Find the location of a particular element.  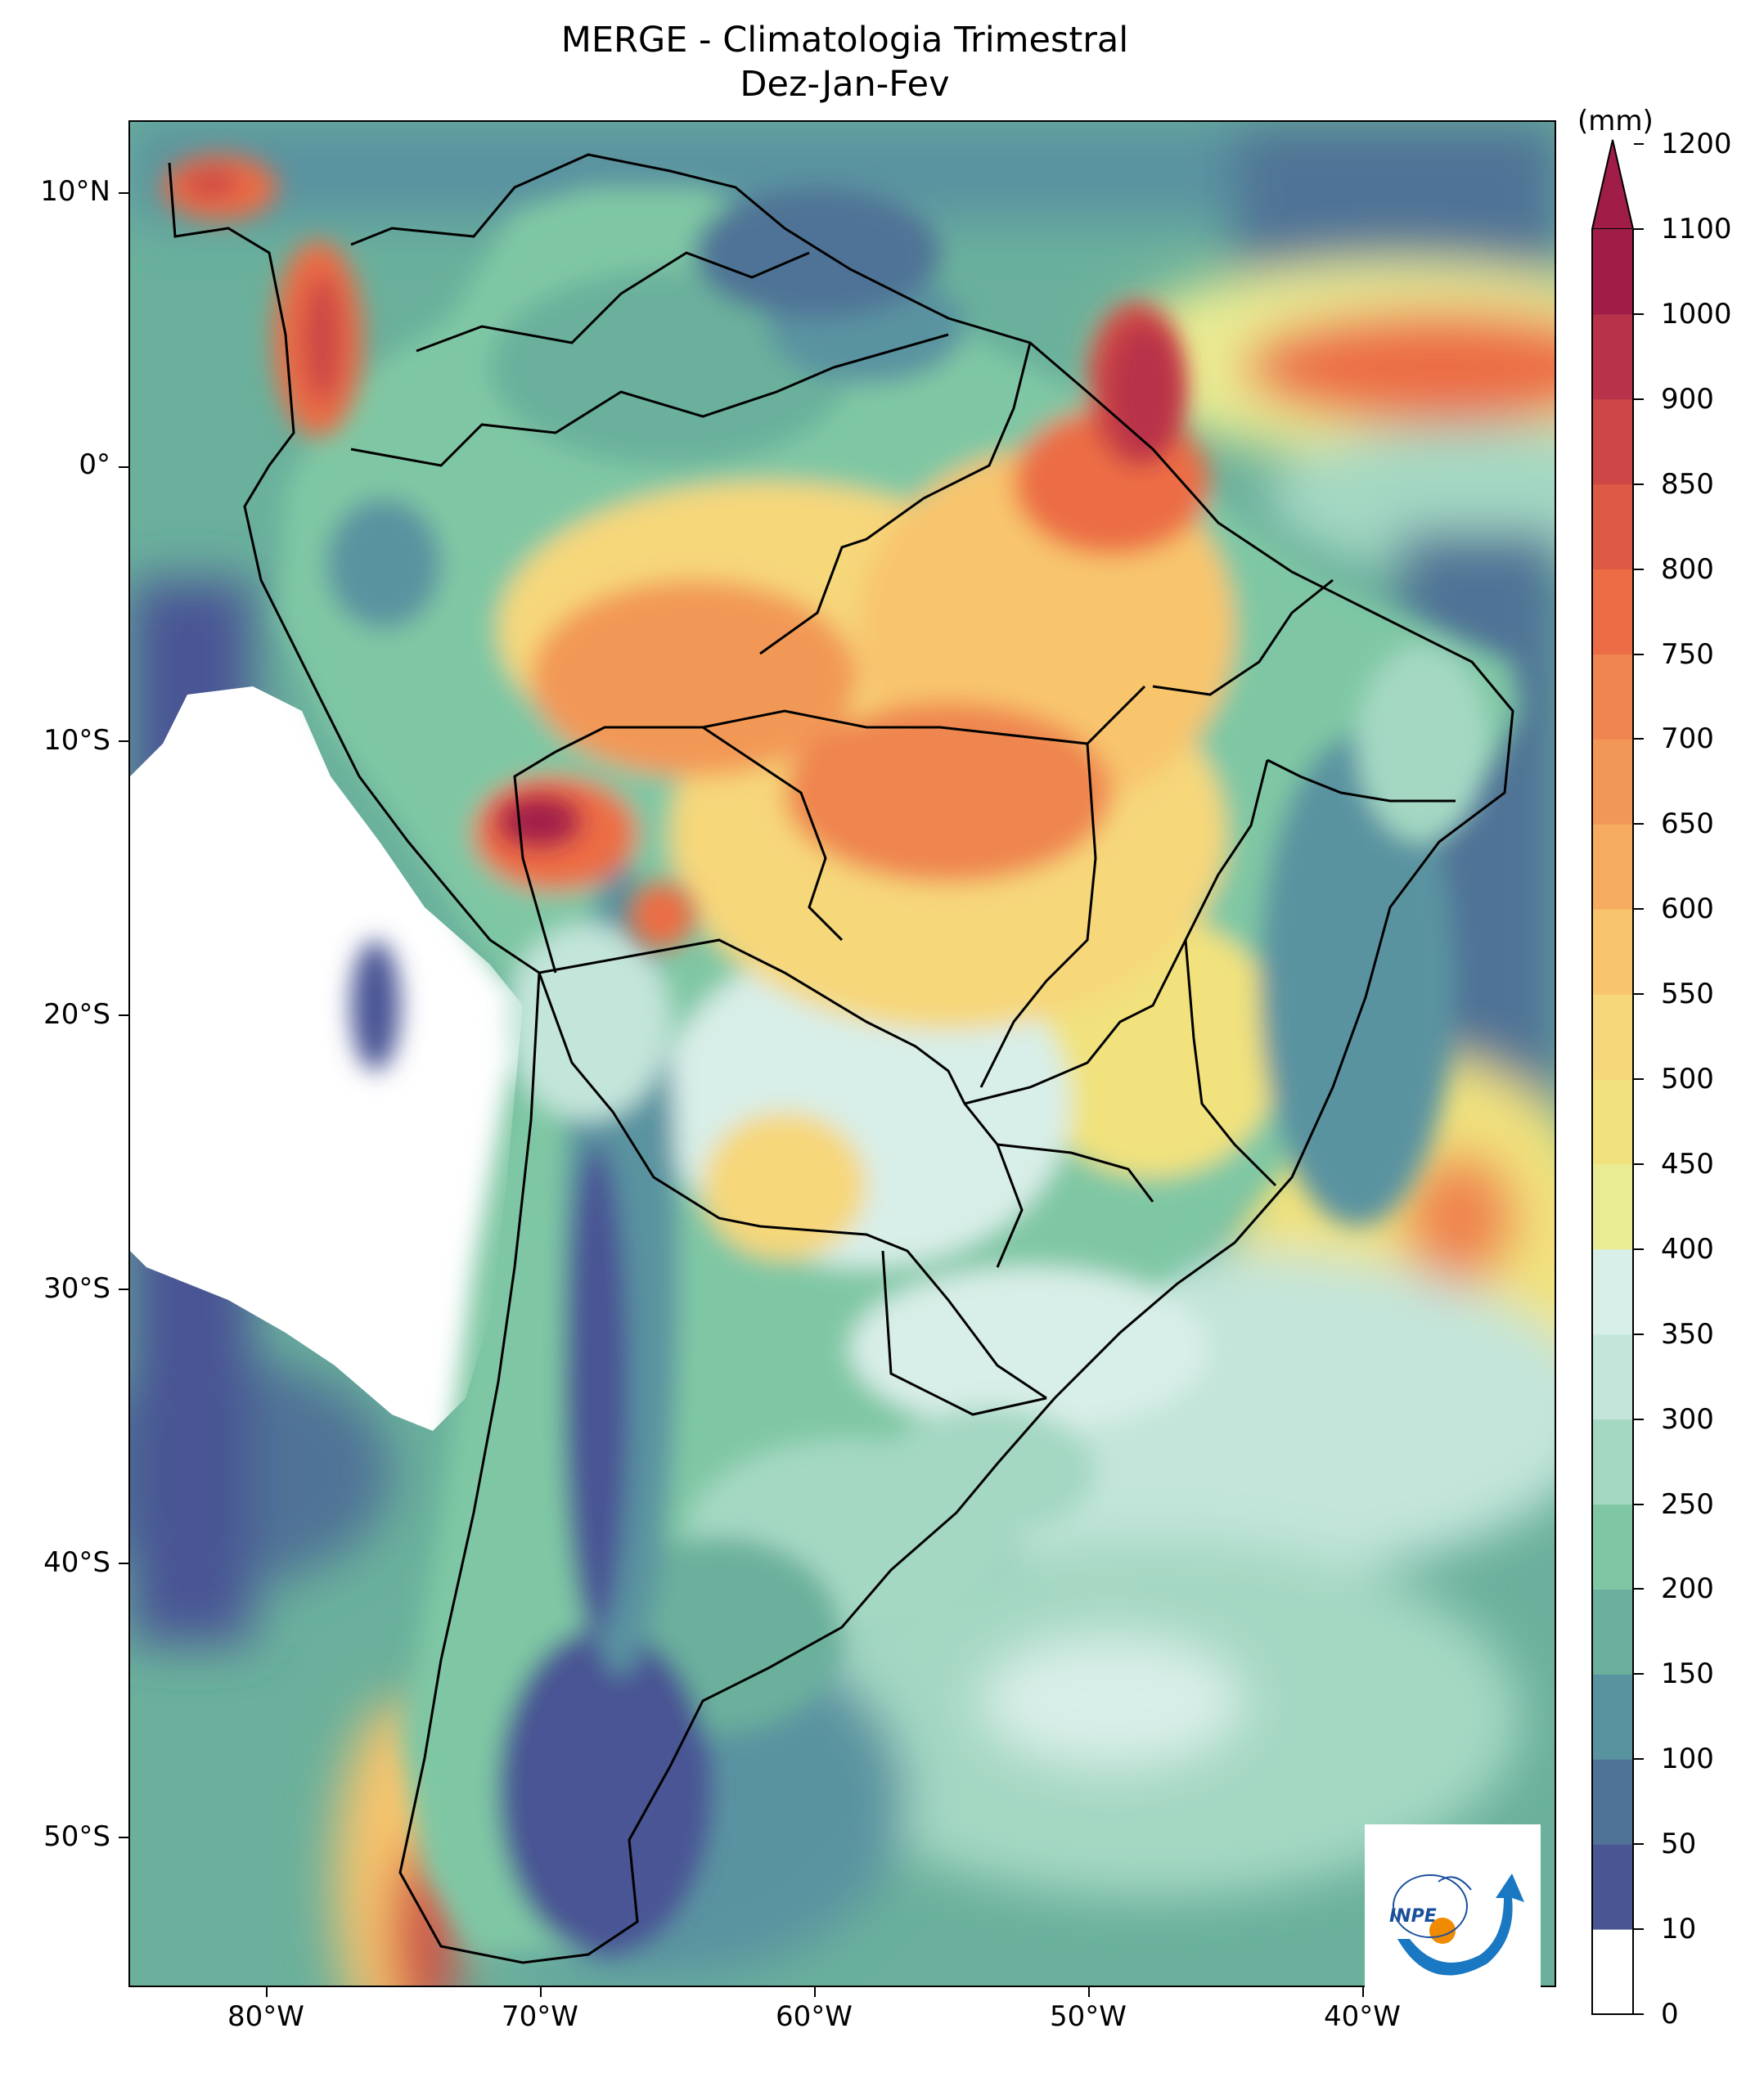

inpe-logo: INPE is located at coordinates (1453, 1910).